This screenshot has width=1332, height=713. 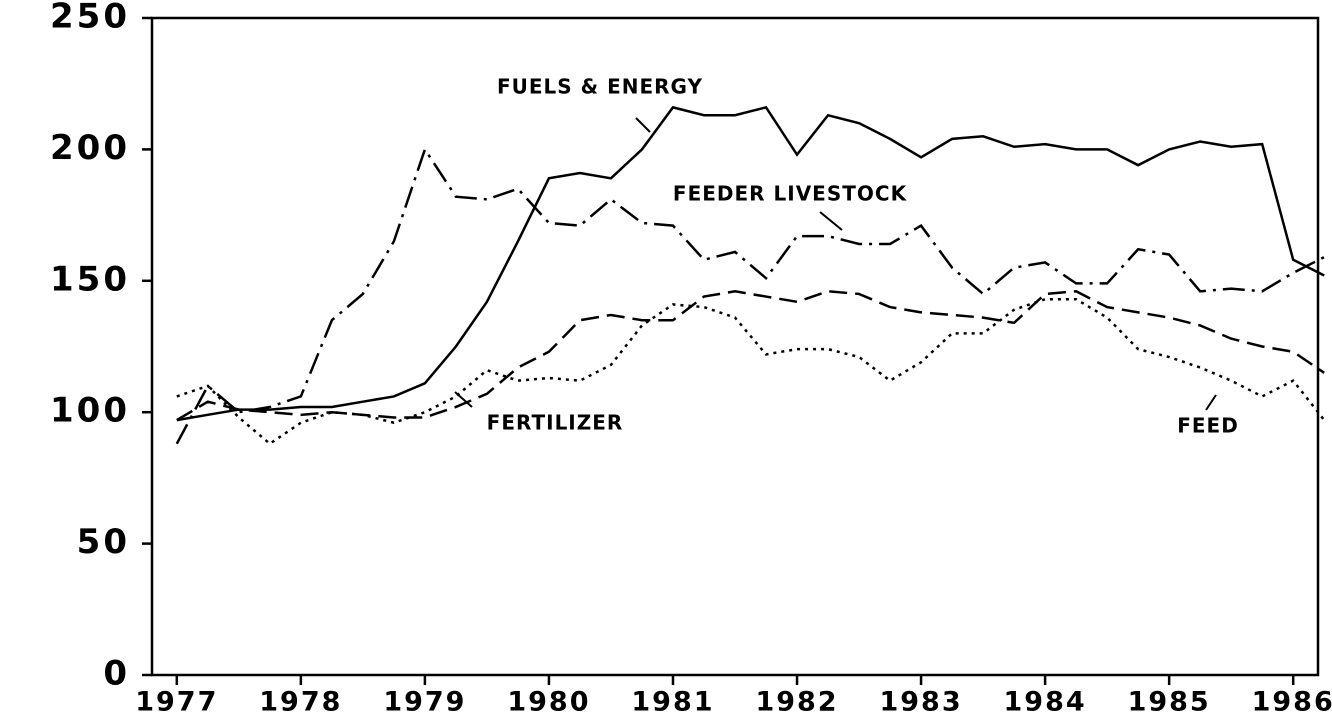 What do you see at coordinates (548, 700) in the screenshot?
I see `x-tick-label: 1980` at bounding box center [548, 700].